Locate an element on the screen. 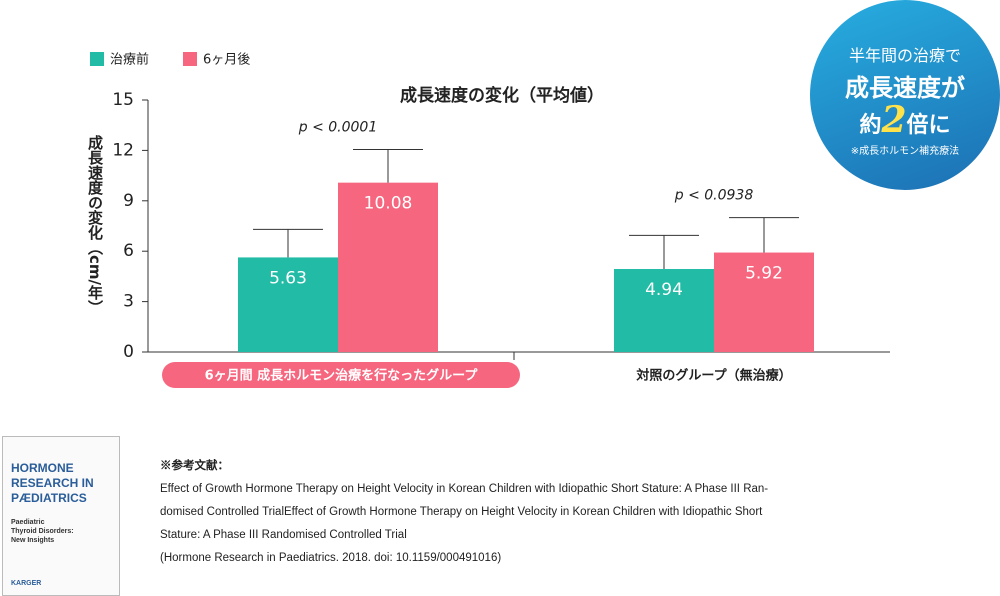 This screenshot has width=1000, height=596. value-label: 10.08 is located at coordinates (388, 204).